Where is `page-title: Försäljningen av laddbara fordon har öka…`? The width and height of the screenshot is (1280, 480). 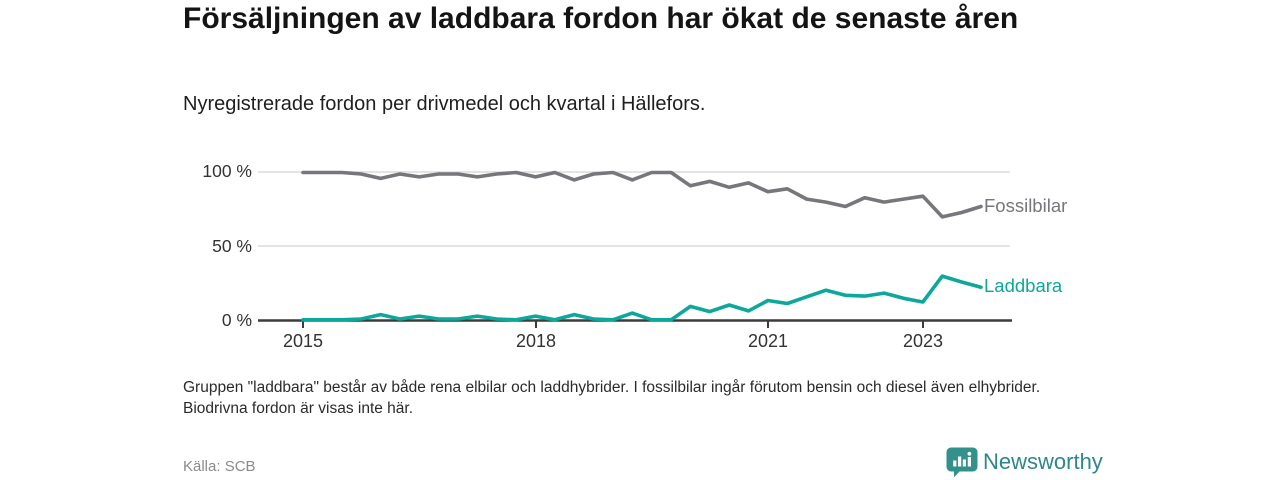
page-title: Försäljningen av laddbara fordon har öka… is located at coordinates (601, 18).